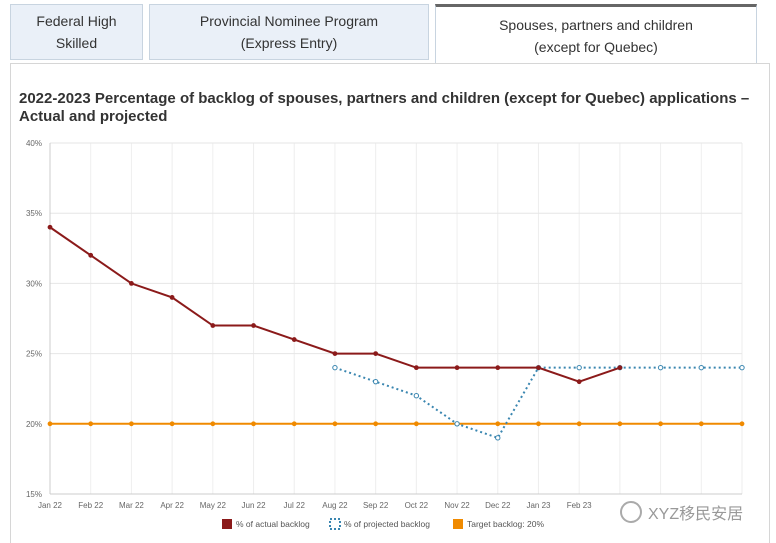 The height and width of the screenshot is (543, 776). Describe the element at coordinates (579, 505) in the screenshot. I see `x-tick-label: Feb 23` at that location.